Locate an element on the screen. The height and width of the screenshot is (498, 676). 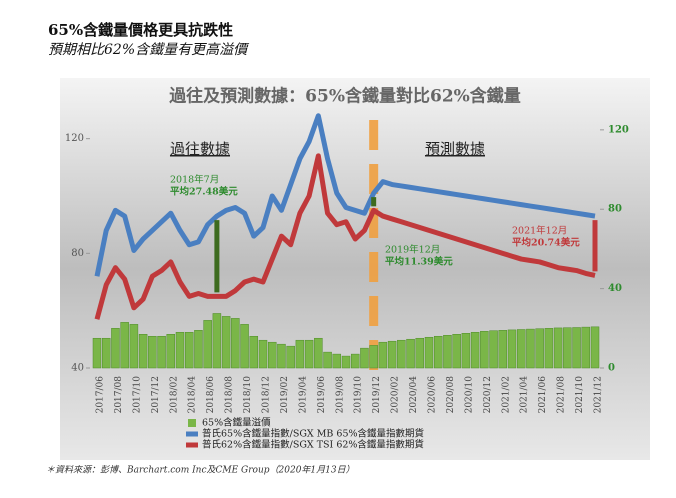
y2-tick-label: 80 is located at coordinates (615, 209).